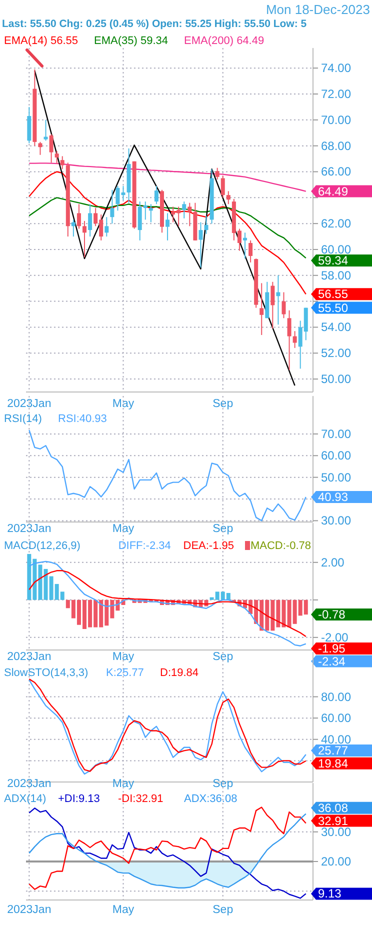  What do you see at coordinates (333, 763) in the screenshot?
I see `data-label: 19.84` at bounding box center [333, 763].